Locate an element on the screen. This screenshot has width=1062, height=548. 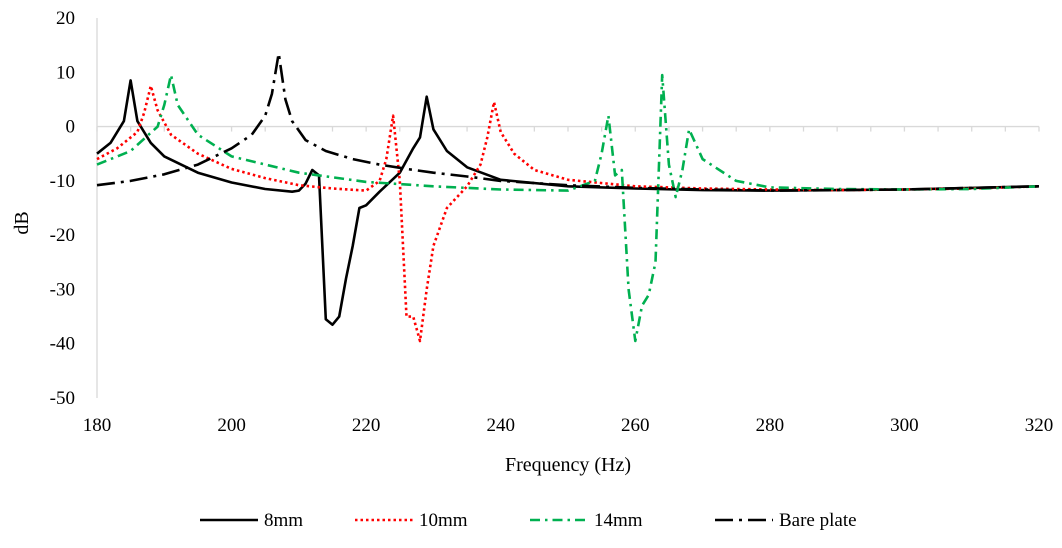
y-tick-label: -10 is located at coordinates (62, 181).